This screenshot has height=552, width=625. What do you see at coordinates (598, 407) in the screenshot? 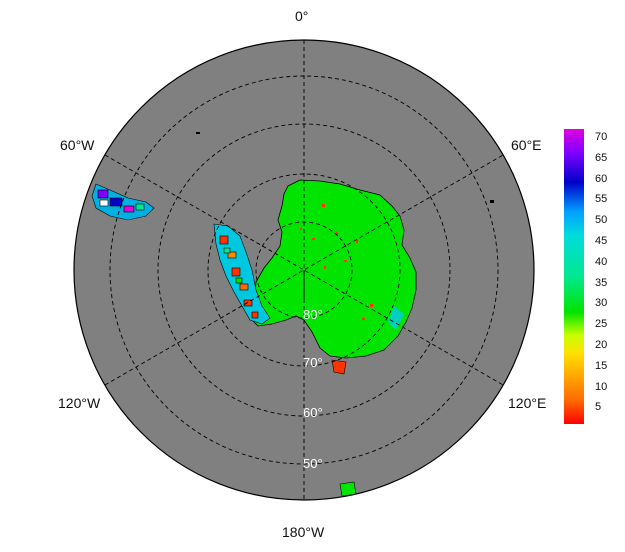
I see `colorbar-tick-label: 5` at bounding box center [598, 407].